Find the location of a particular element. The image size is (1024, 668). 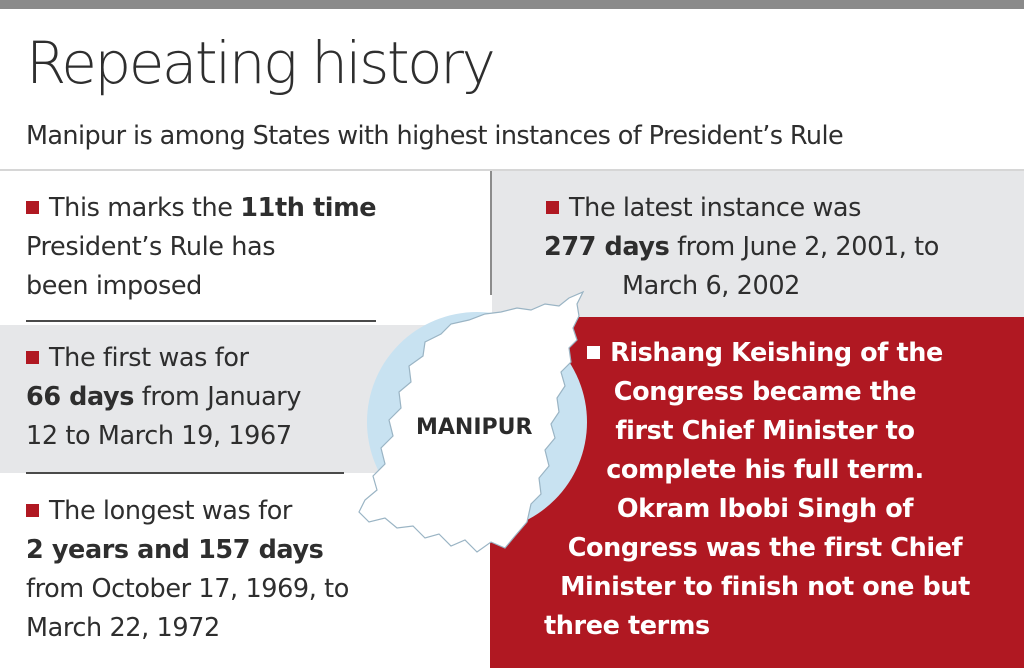

fact-text: Congress was the first Chief is located at coordinates (765, 548).